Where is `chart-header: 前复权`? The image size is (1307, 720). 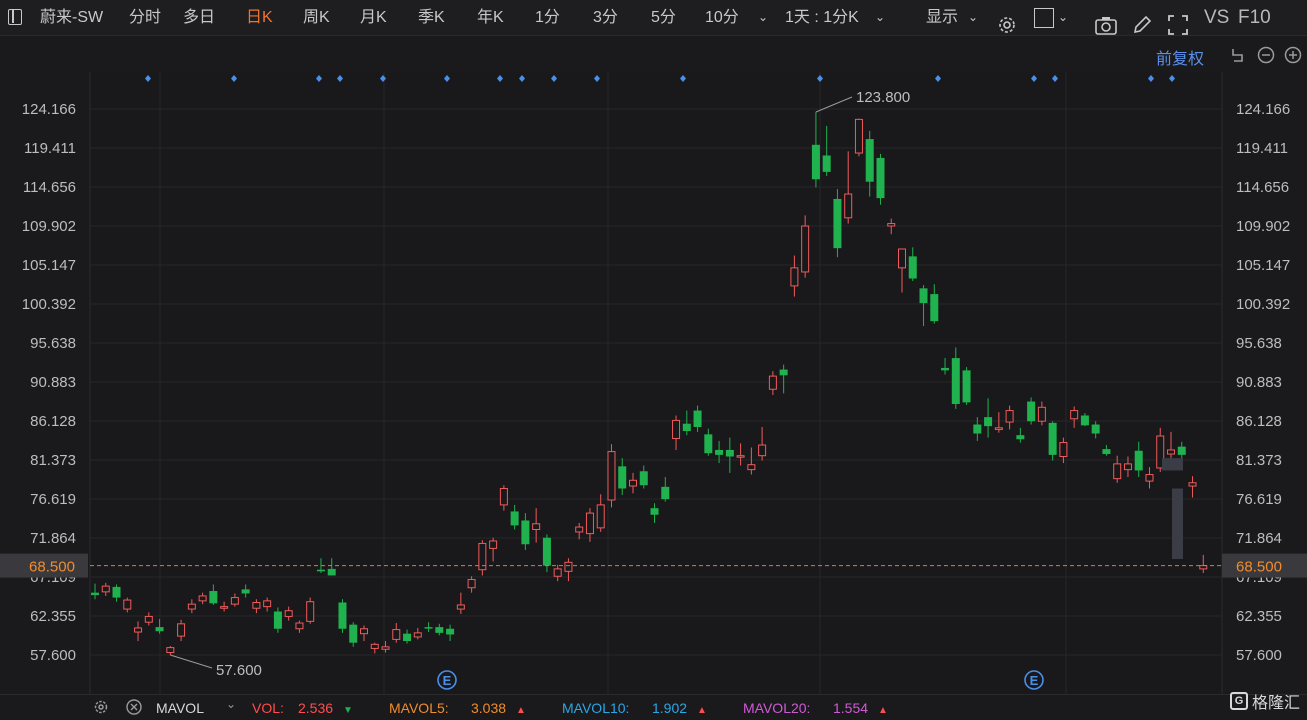
chart-header: 前复权 is located at coordinates (653, 54).